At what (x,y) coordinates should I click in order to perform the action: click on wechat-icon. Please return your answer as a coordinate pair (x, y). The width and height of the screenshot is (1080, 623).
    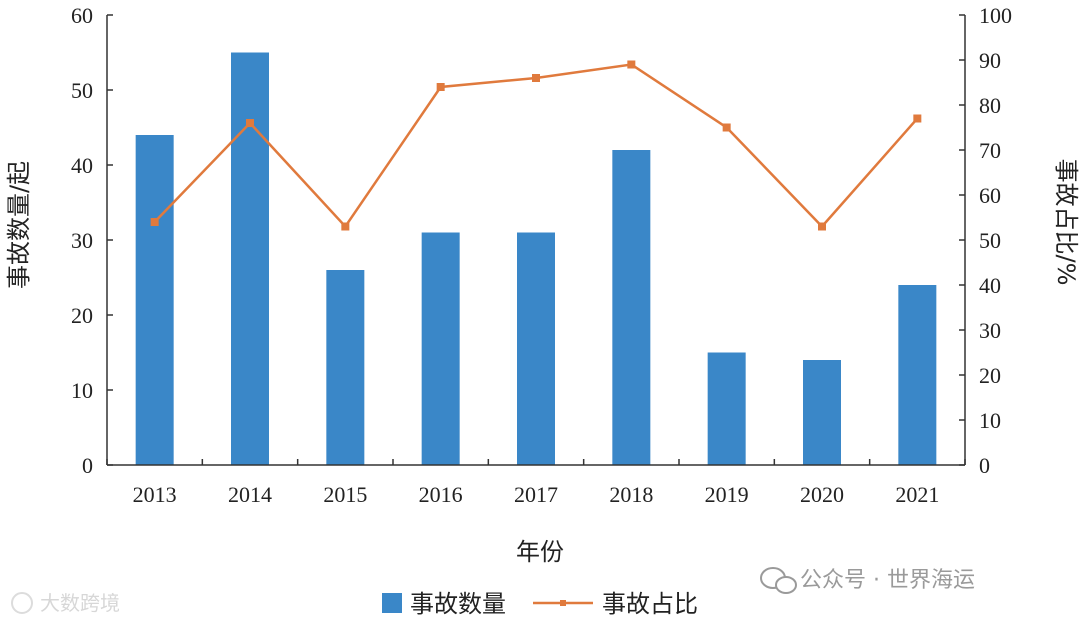
    Looking at the image, I should click on (778, 580).